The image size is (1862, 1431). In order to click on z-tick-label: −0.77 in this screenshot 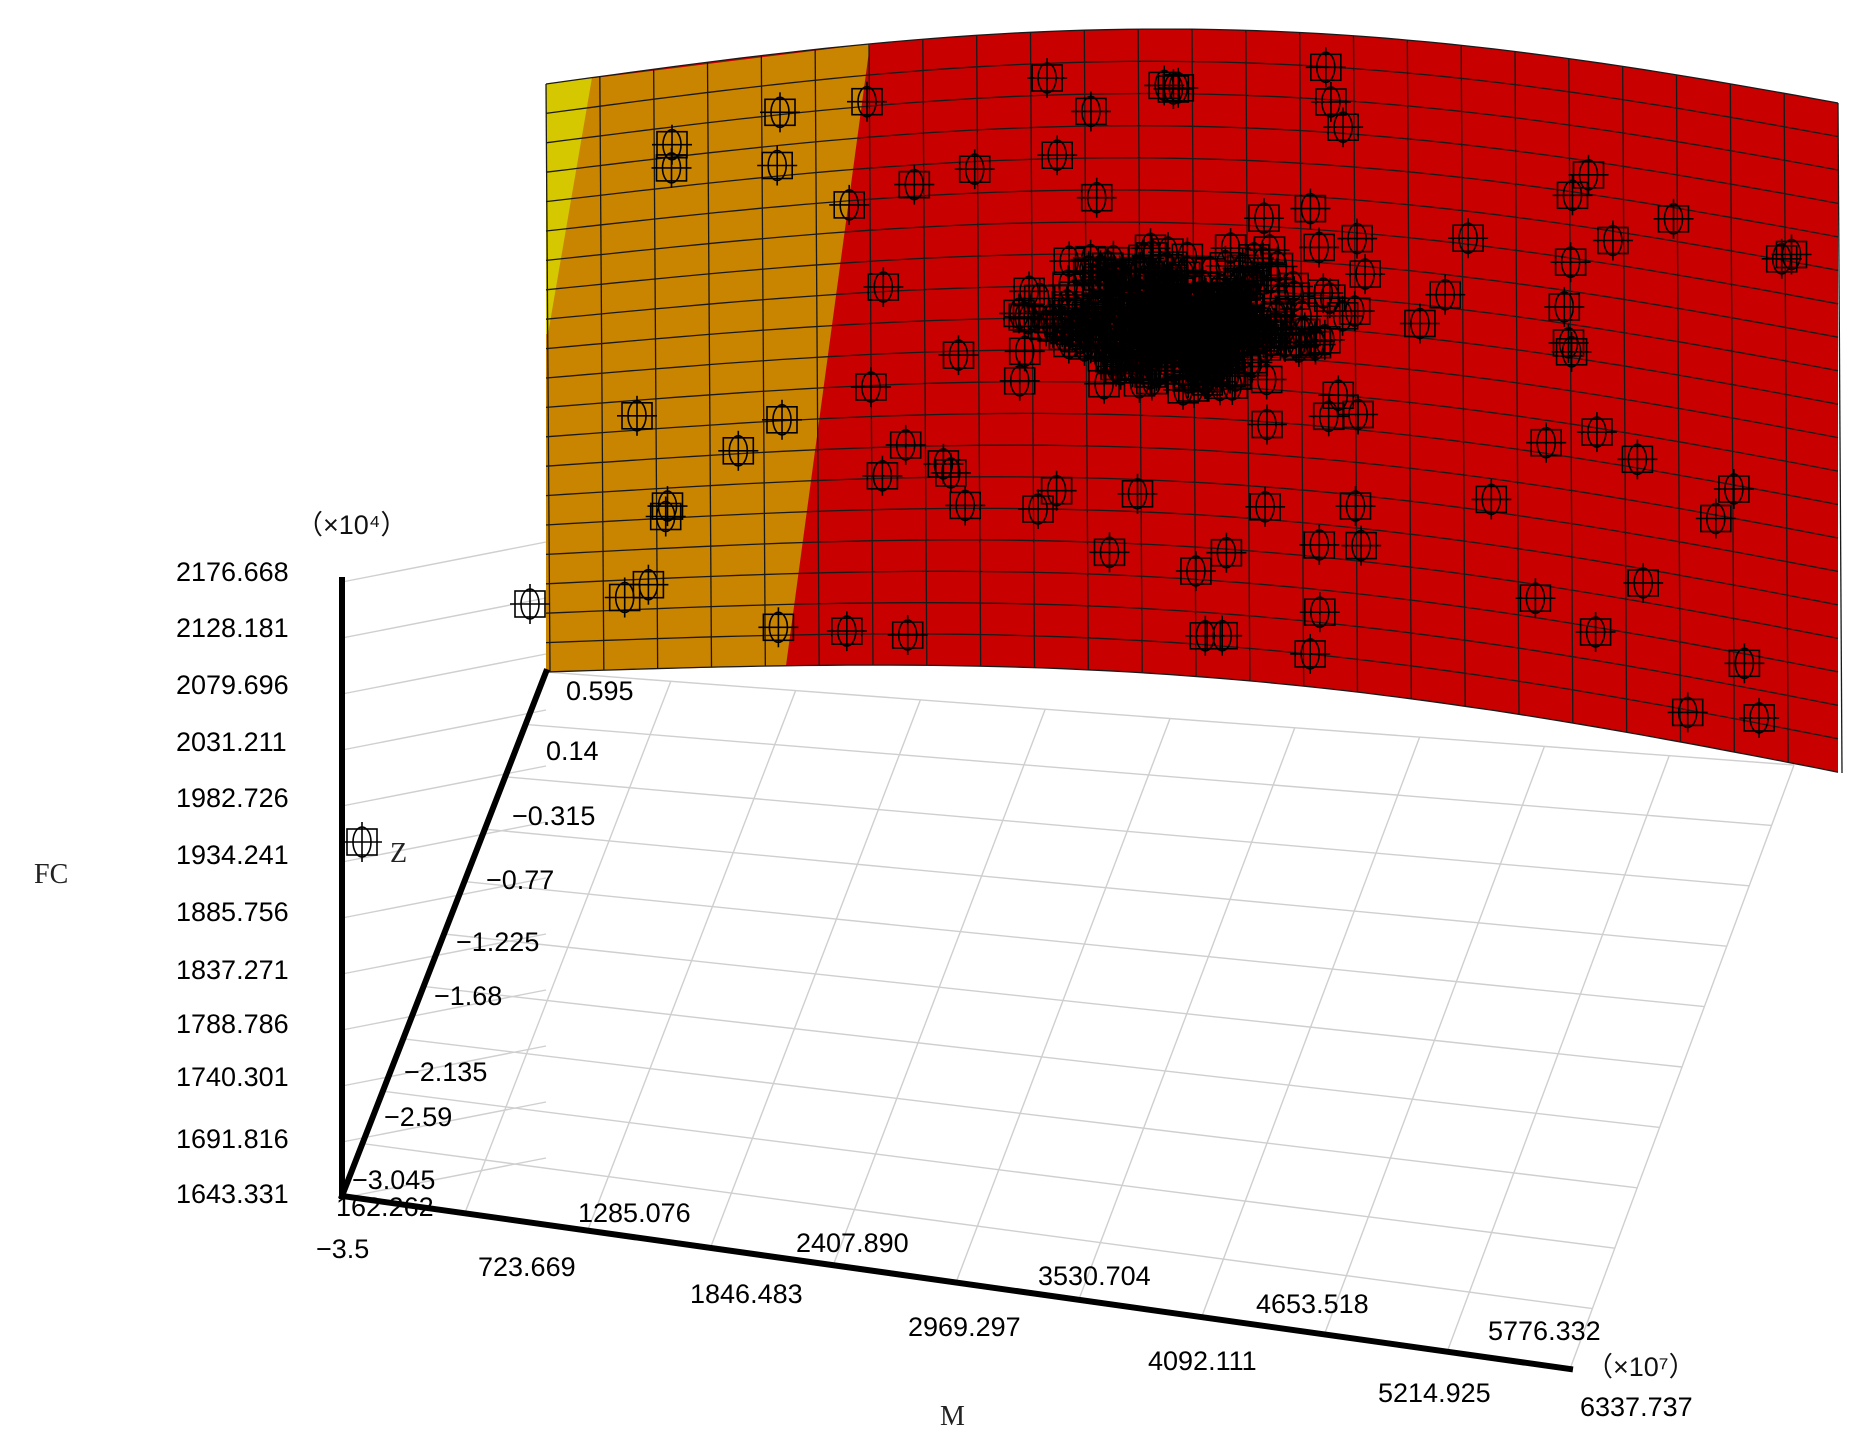, I will do `click(520, 880)`.